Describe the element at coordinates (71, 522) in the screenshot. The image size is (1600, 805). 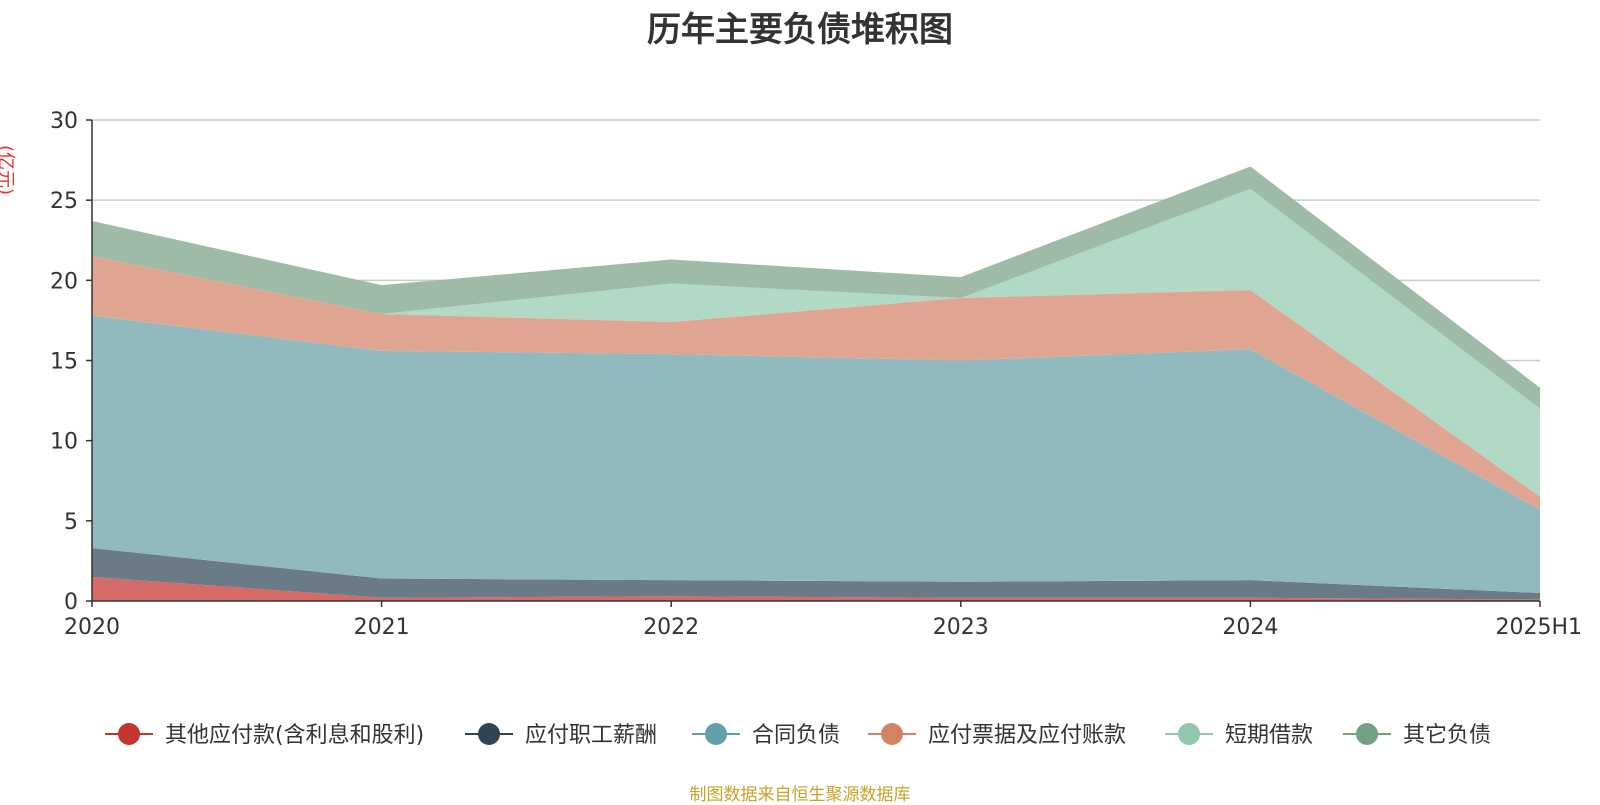
I see `y-tick-label: 5` at that location.